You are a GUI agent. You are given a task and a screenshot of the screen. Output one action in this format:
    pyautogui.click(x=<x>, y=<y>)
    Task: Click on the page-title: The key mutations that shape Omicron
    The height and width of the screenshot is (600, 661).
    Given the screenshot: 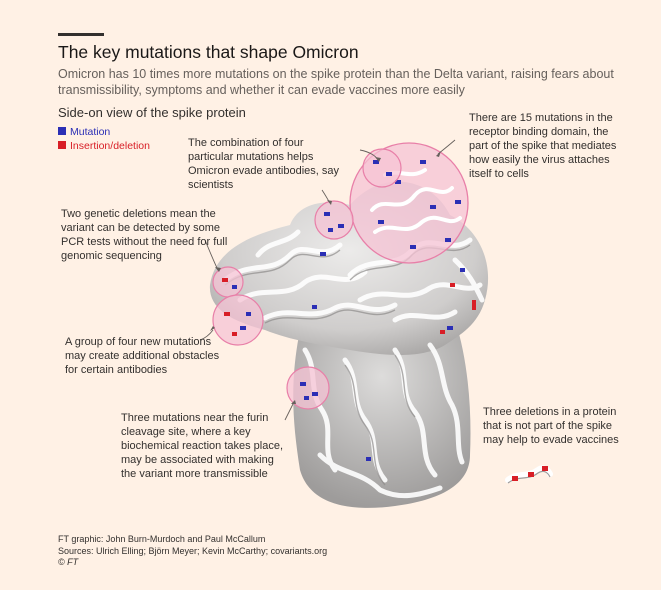 What is the action you would take?
    pyautogui.click(x=208, y=52)
    